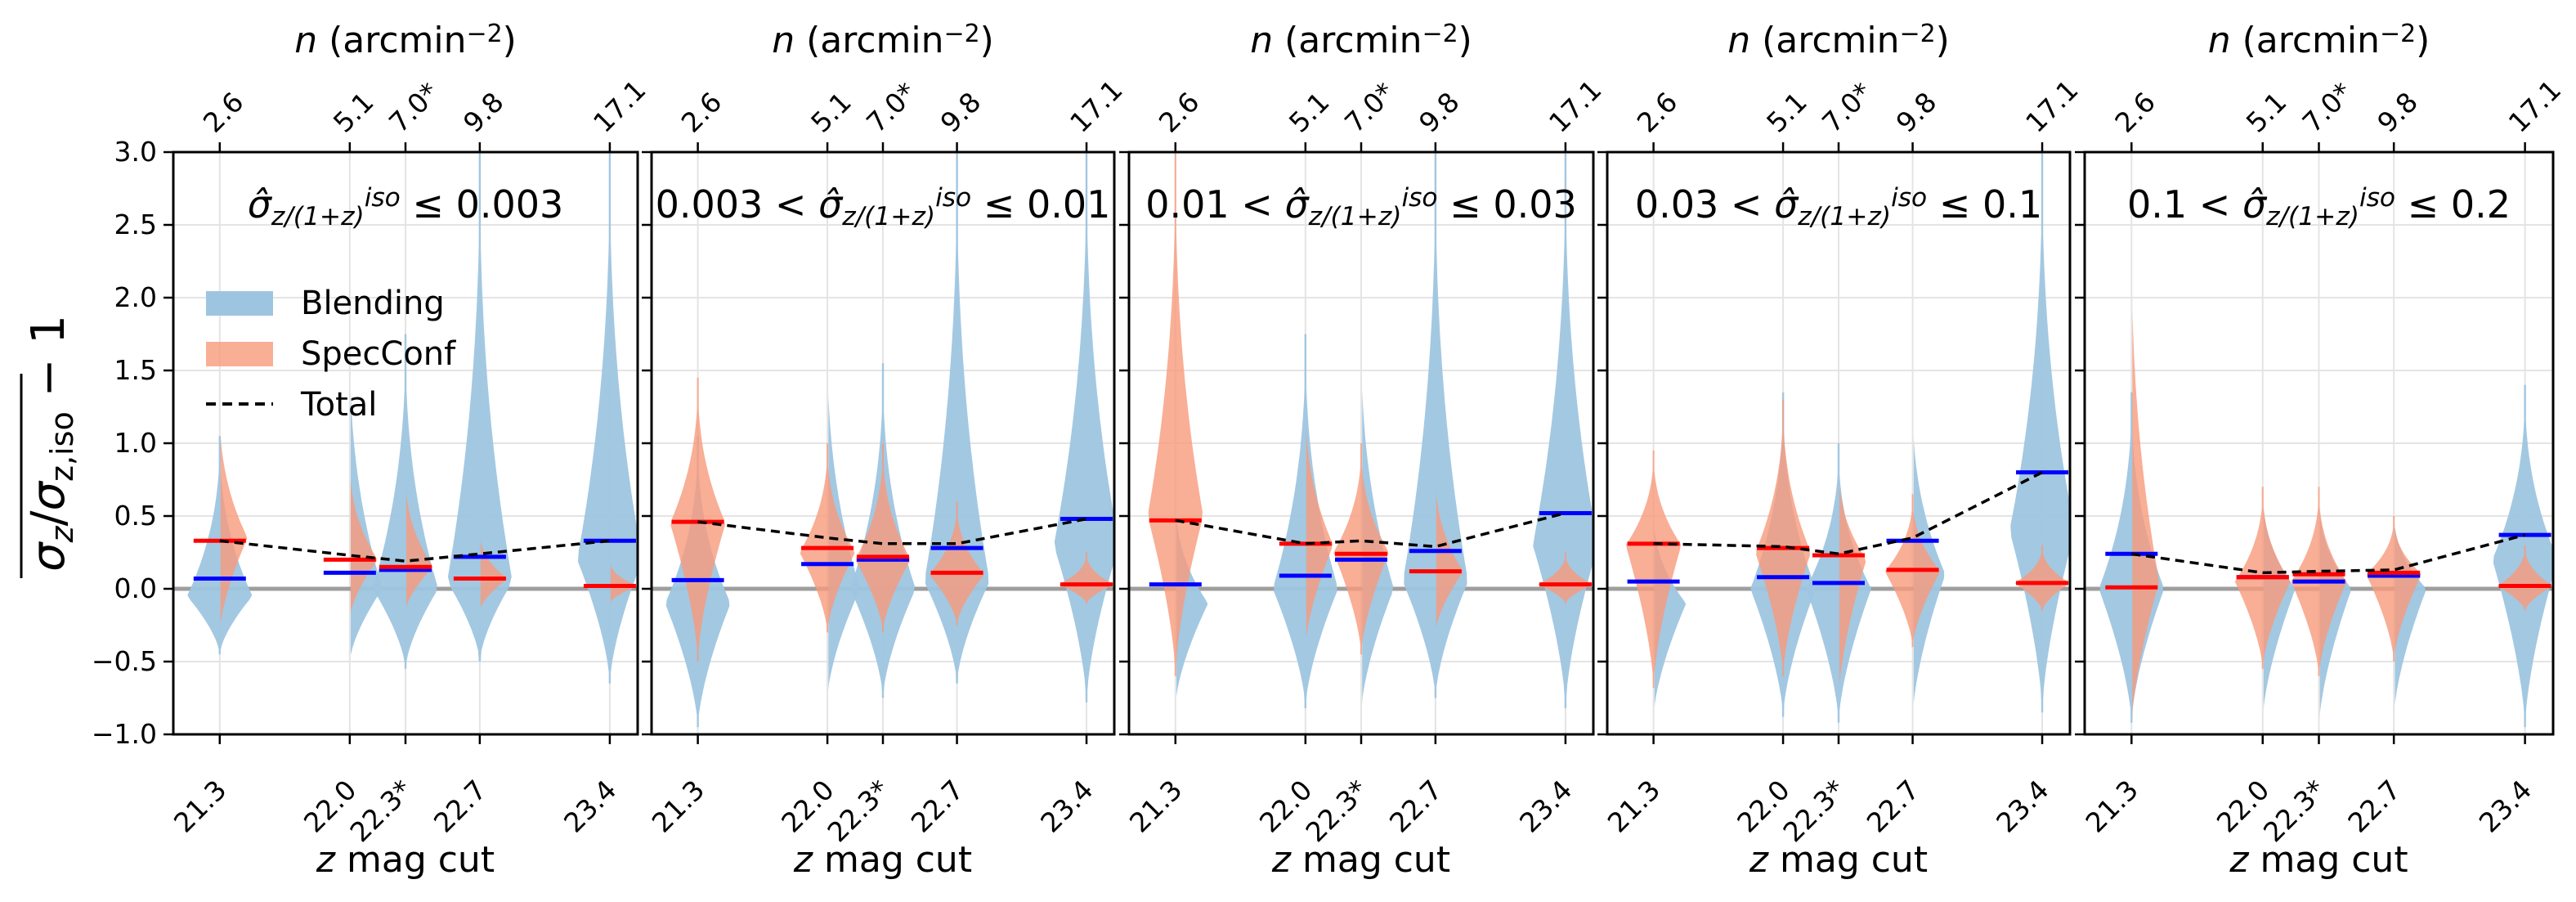 This screenshot has width=2576, height=902. What do you see at coordinates (338, 405) in the screenshot?
I see `legend-label-total: Total` at bounding box center [338, 405].